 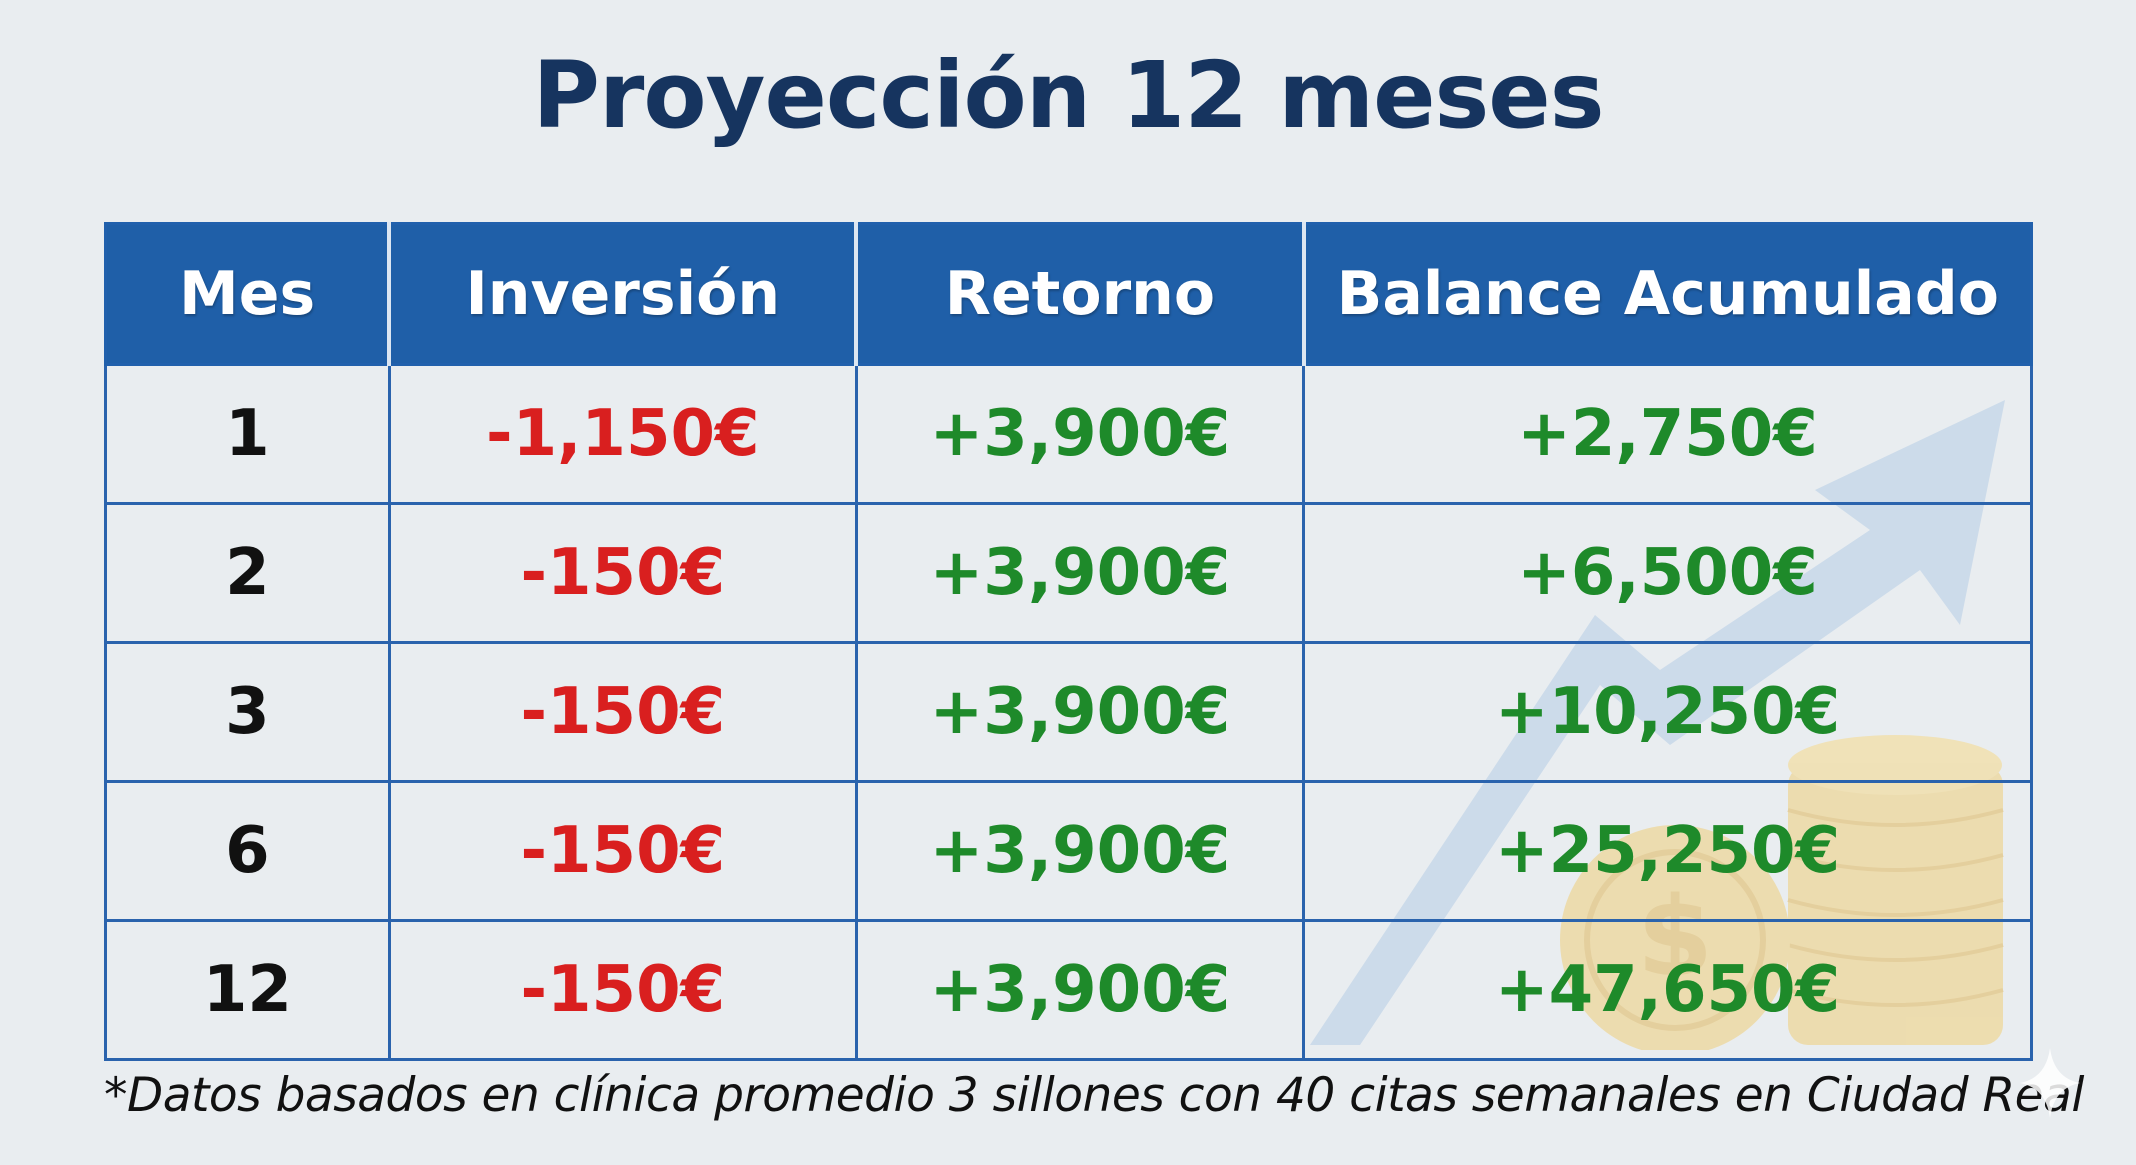 I want to click on header-balance-acumulado: Balance Acumulado, so click(x=1667, y=294).